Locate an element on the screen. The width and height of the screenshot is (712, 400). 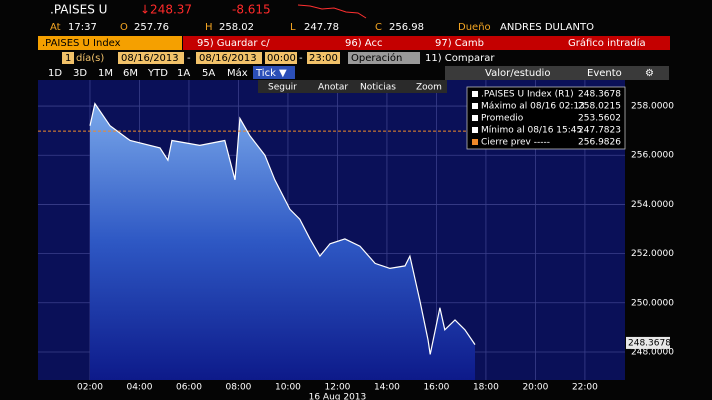
end-date: 08/16/2013 is located at coordinates (228, 58).